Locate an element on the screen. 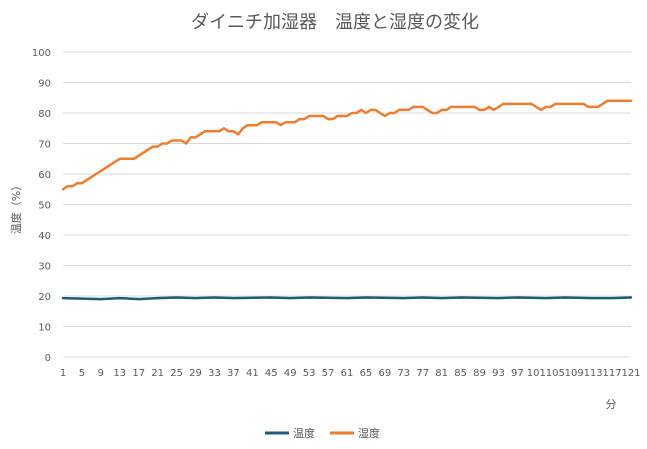 The width and height of the screenshot is (647, 449). x-tick-label: 33 is located at coordinates (214, 373).